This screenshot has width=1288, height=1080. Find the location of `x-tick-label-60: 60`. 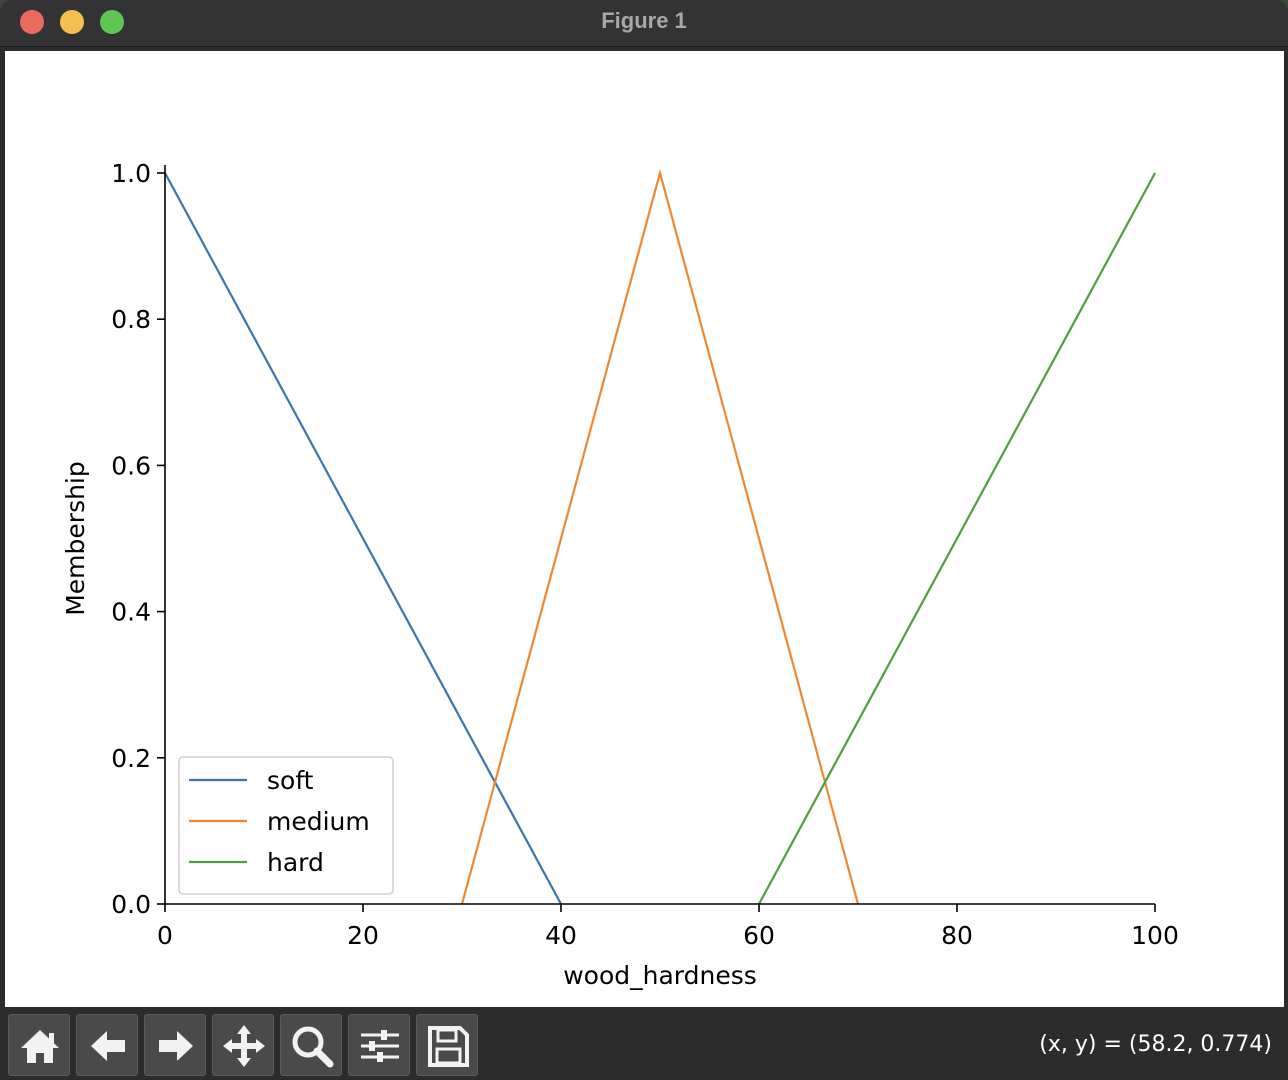

x-tick-label-60: 60 is located at coordinates (759, 935).